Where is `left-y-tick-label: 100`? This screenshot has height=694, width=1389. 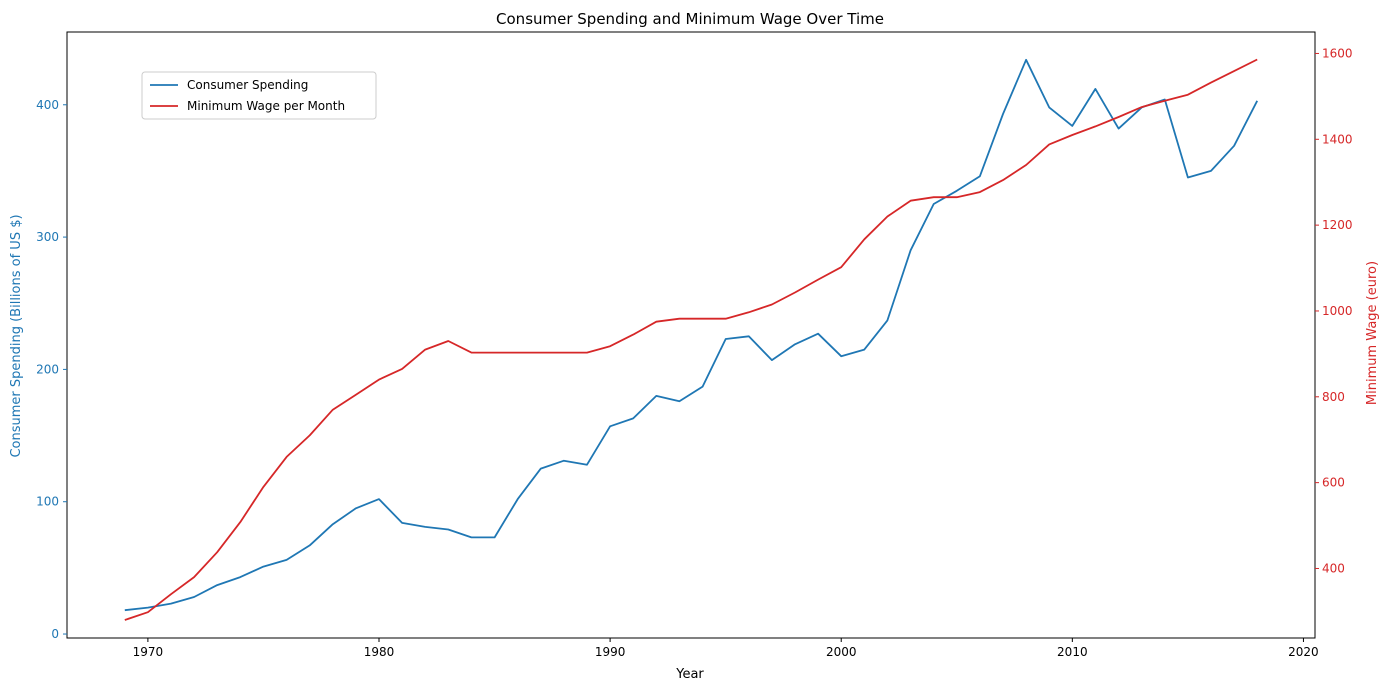
left-y-tick-label: 100 is located at coordinates (47, 502).